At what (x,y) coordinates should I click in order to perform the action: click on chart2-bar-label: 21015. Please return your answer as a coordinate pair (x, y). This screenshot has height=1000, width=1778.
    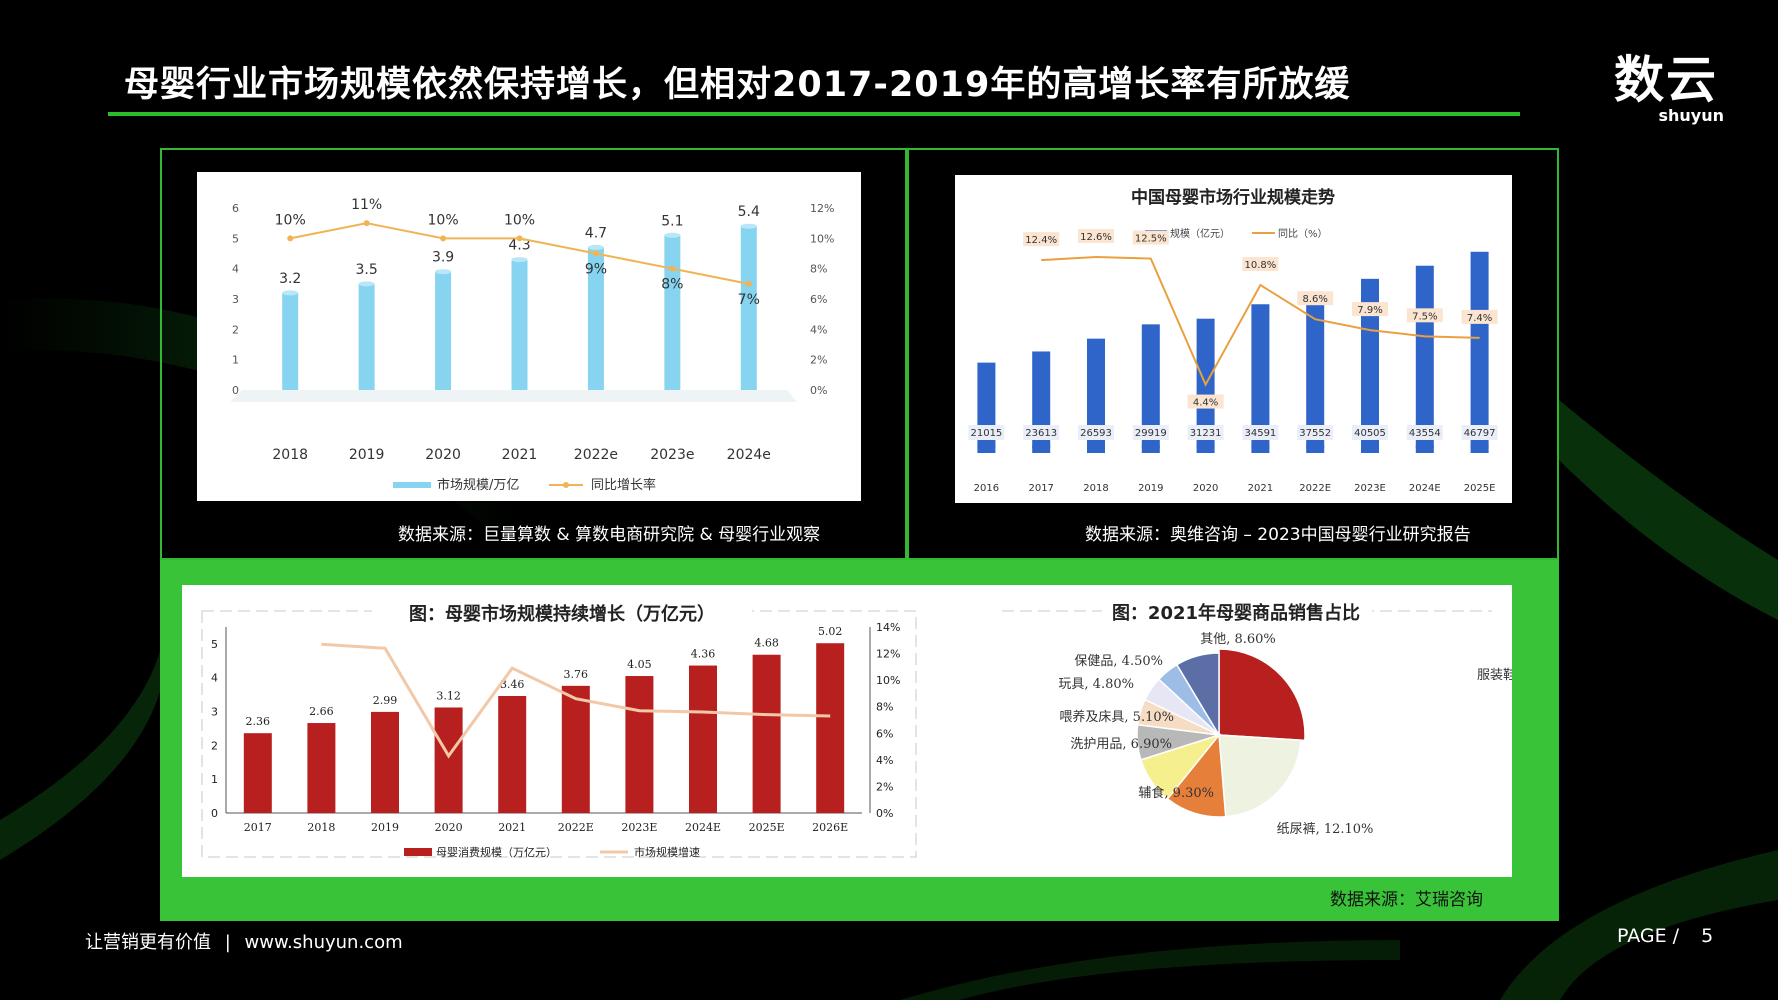
    Looking at the image, I should click on (986, 433).